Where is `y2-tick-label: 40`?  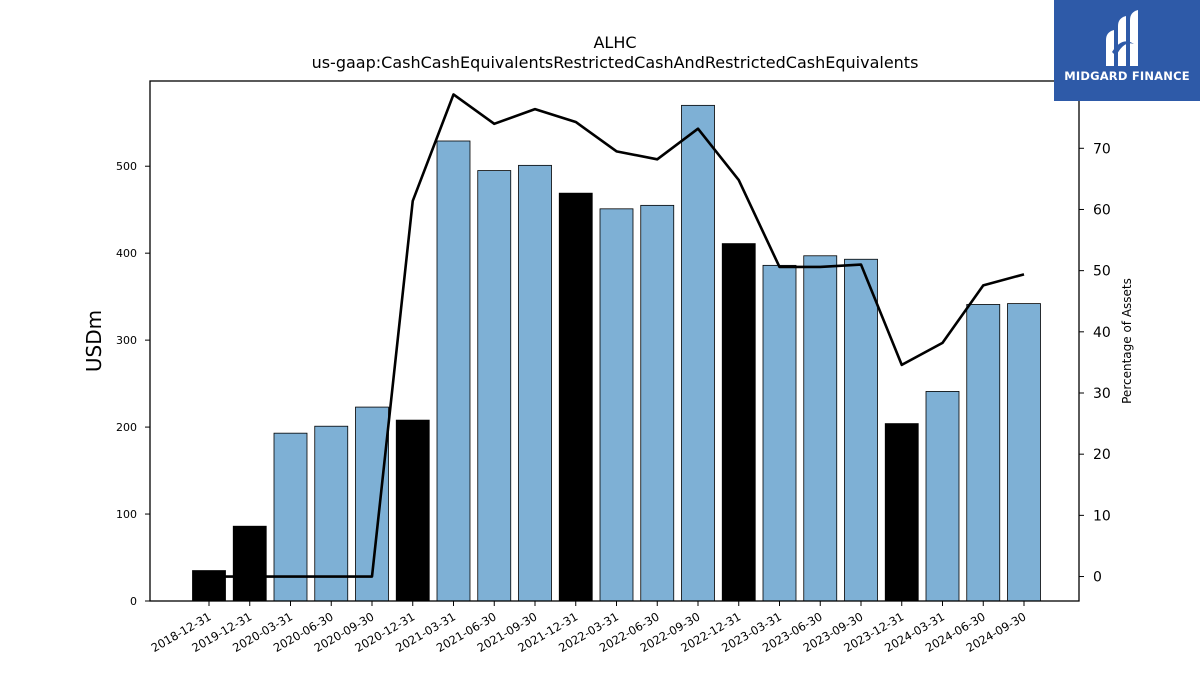
y2-tick-label: 40 is located at coordinates (1102, 333).